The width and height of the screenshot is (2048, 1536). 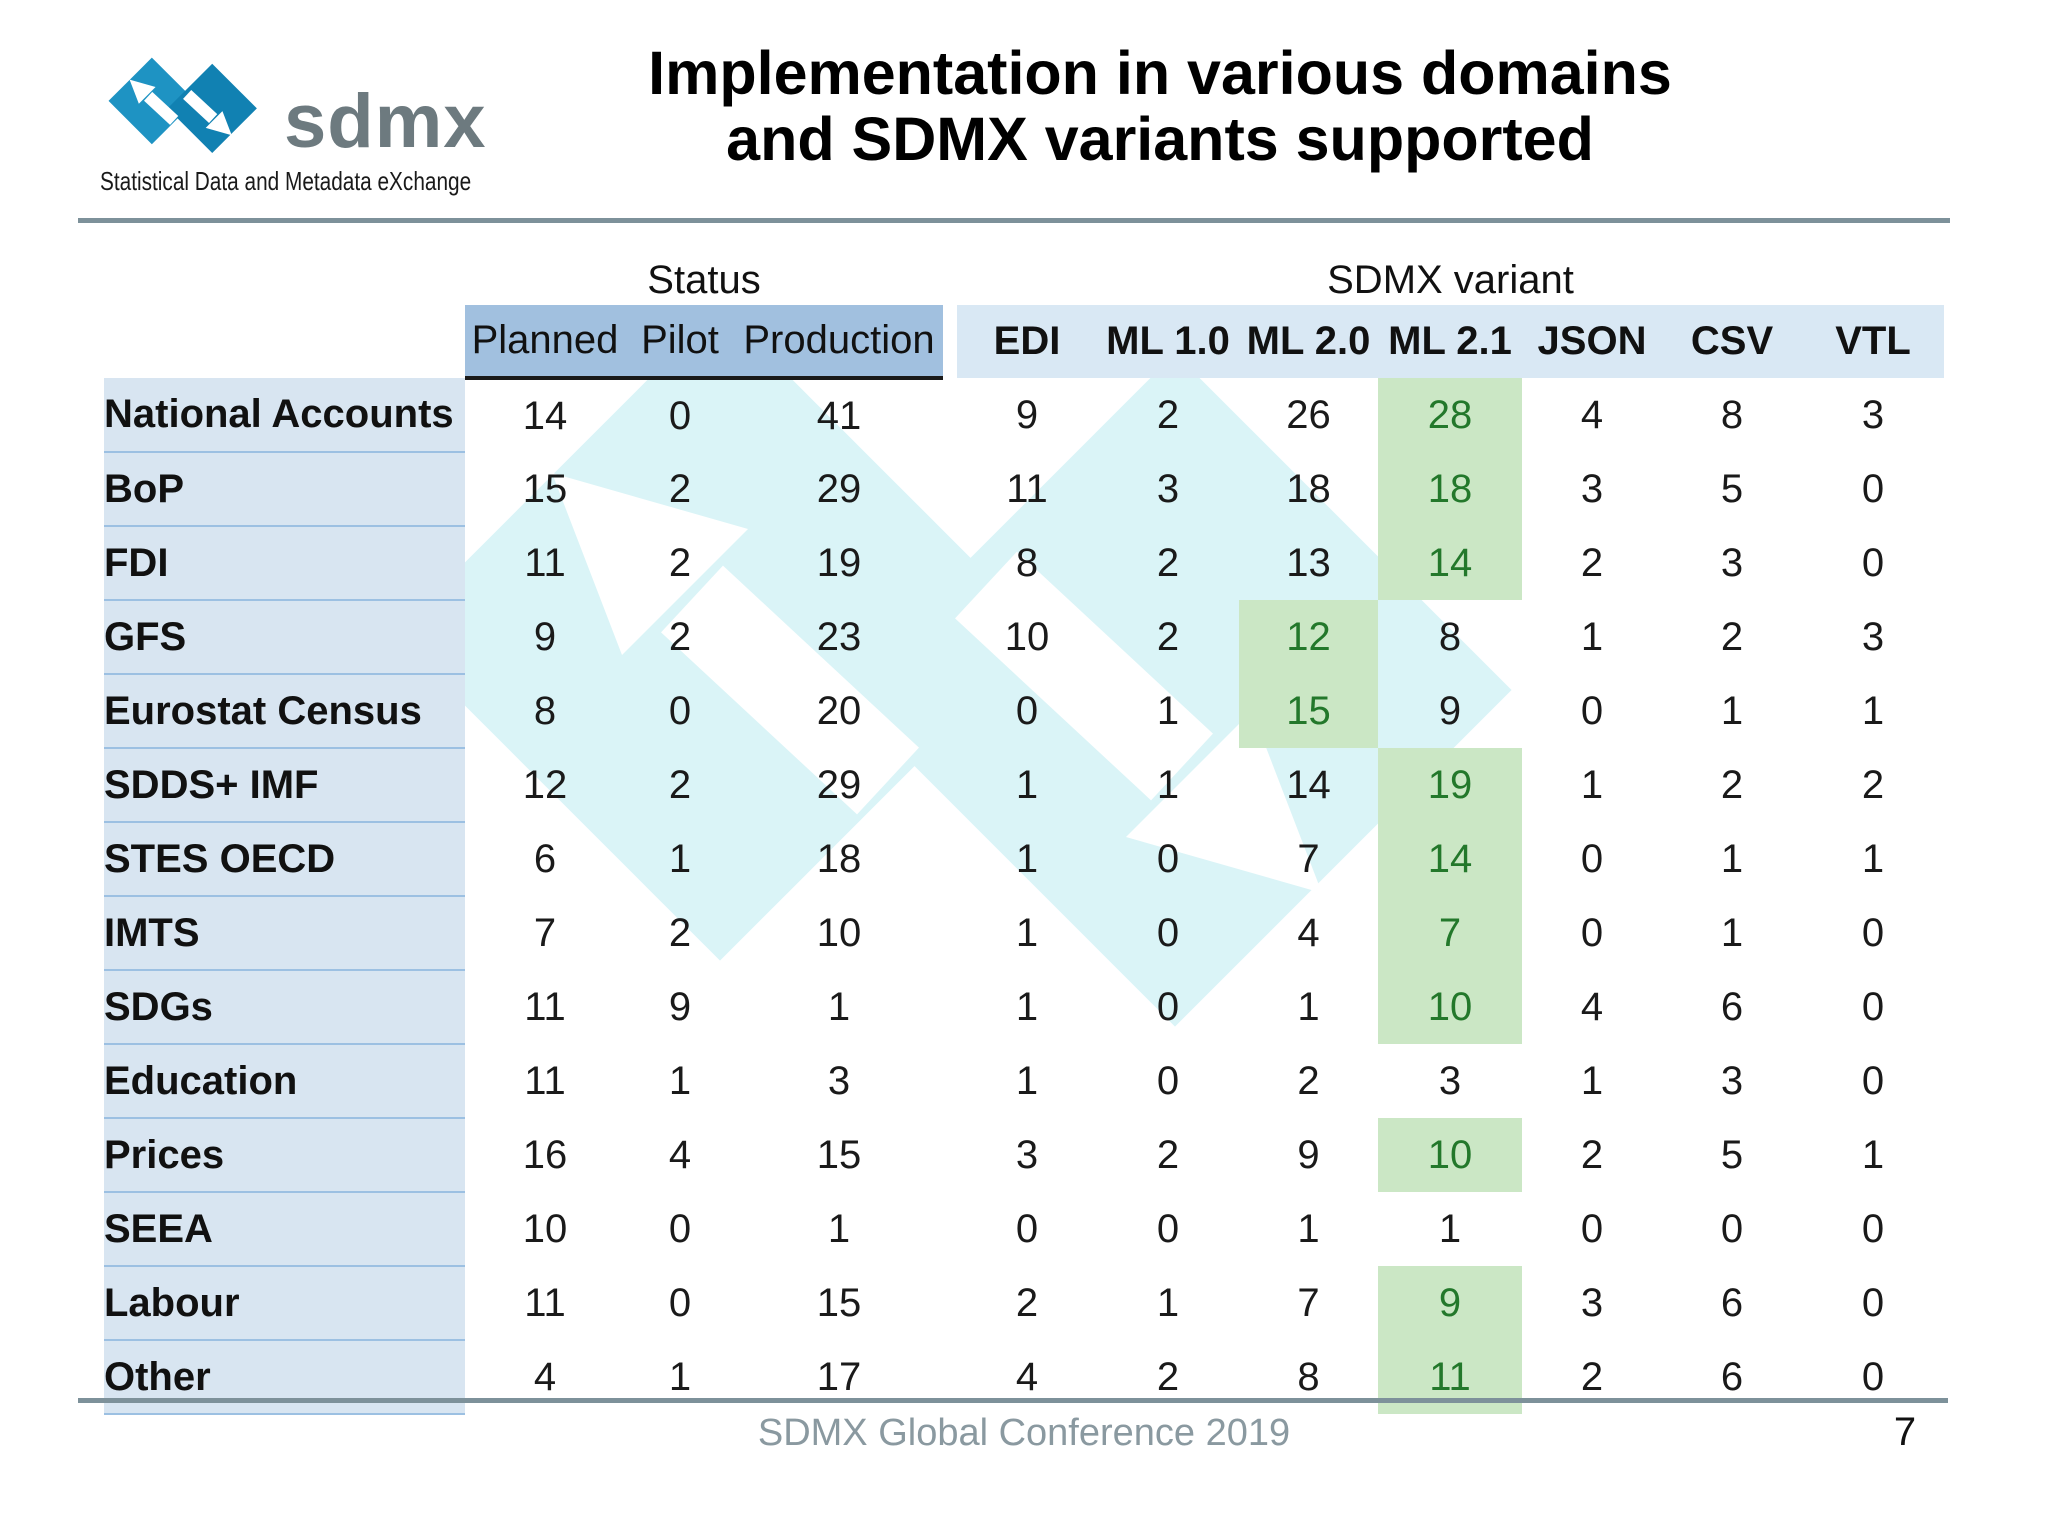 I want to click on cell-planned: 4, so click(x=545, y=1376).